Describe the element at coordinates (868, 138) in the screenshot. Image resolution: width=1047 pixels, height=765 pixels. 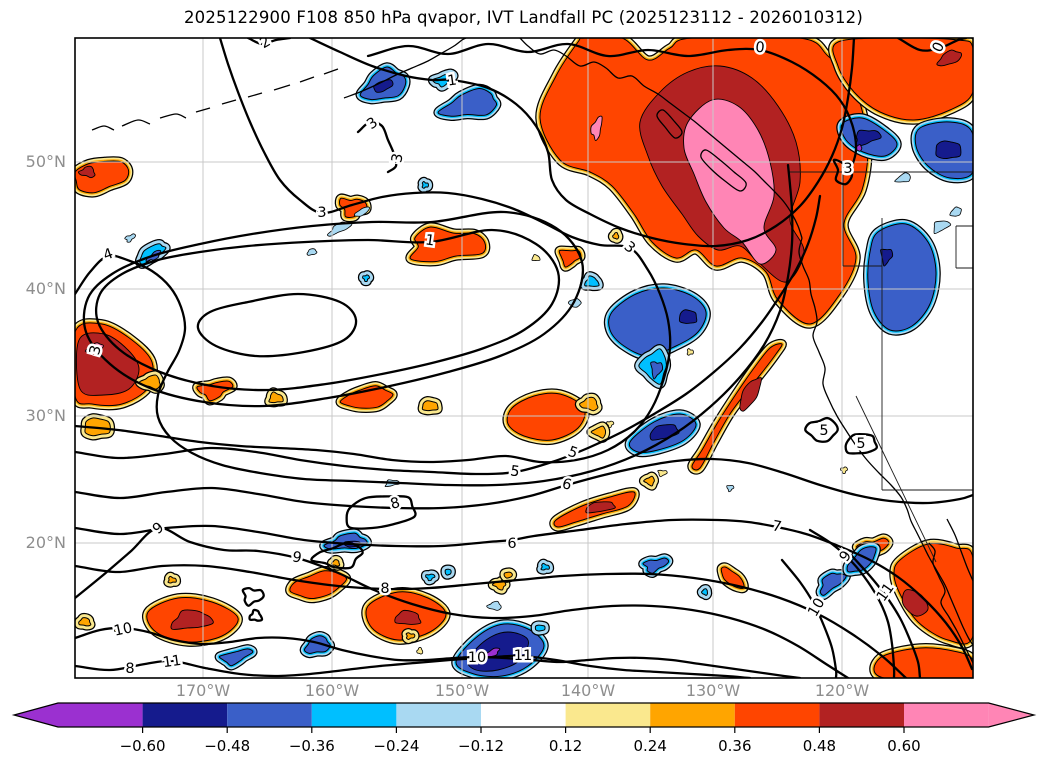
I see `shaded-core-navy` at that location.